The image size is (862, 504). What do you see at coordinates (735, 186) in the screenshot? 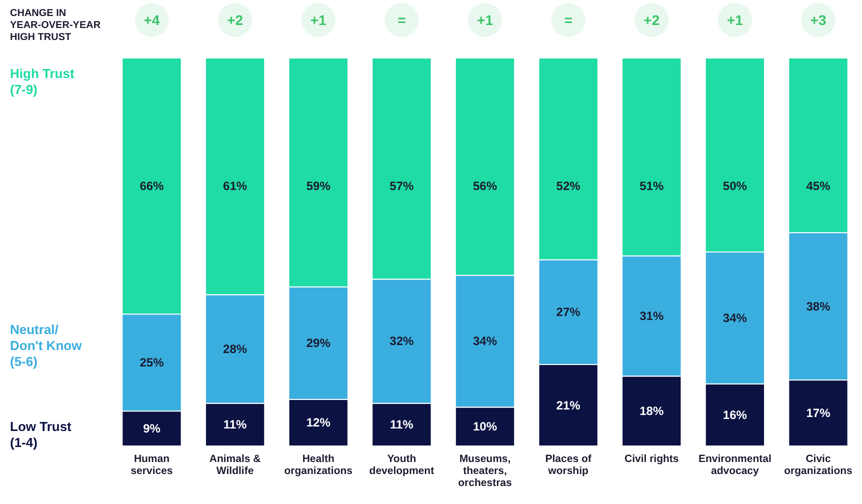
I see `data-label: 50%` at bounding box center [735, 186].